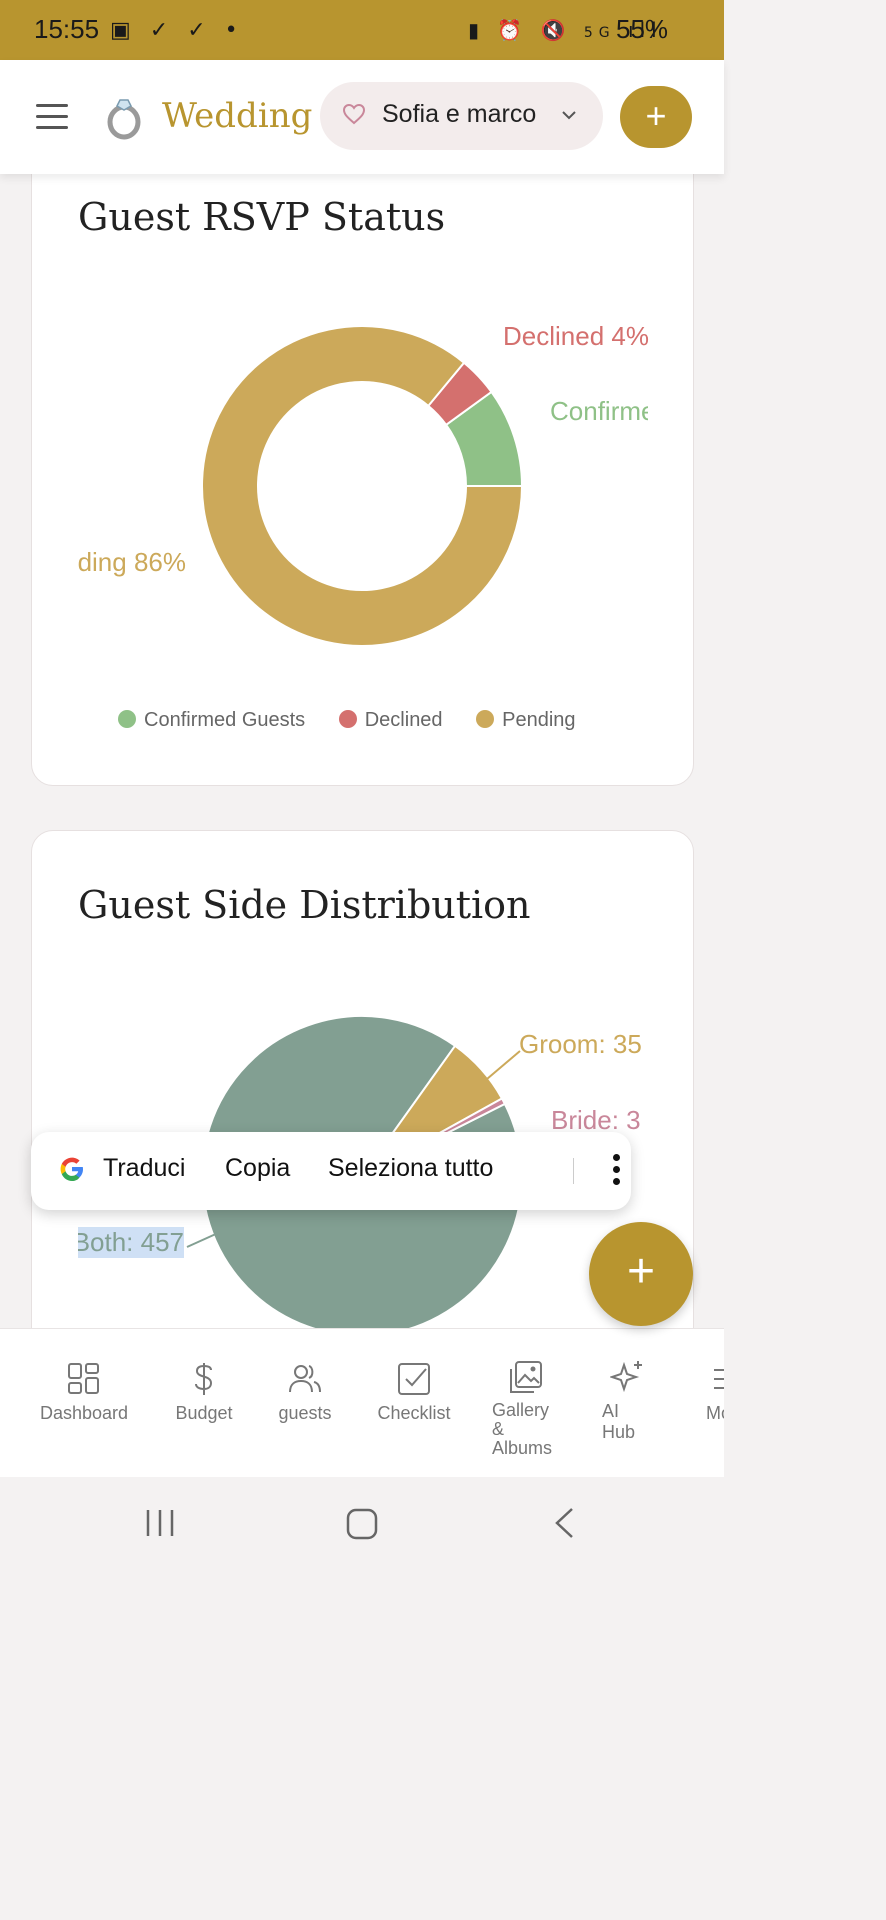 Image resolution: width=886 pixels, height=1920 pixels. I want to click on event-selector: Sofia e marco, so click(461, 116).